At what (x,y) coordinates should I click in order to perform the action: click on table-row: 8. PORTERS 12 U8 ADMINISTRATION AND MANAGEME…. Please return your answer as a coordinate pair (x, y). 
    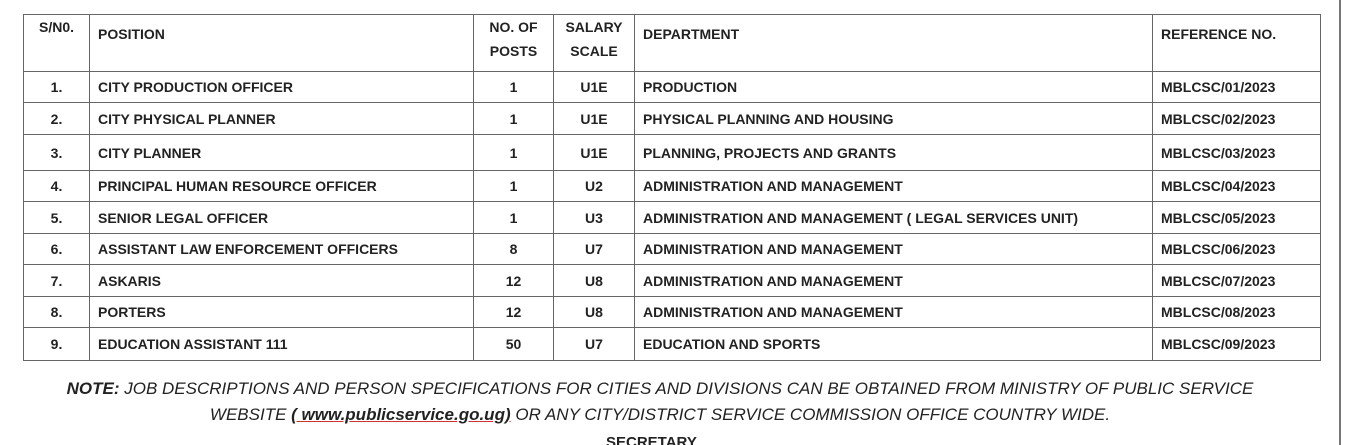
    Looking at the image, I should click on (672, 312).